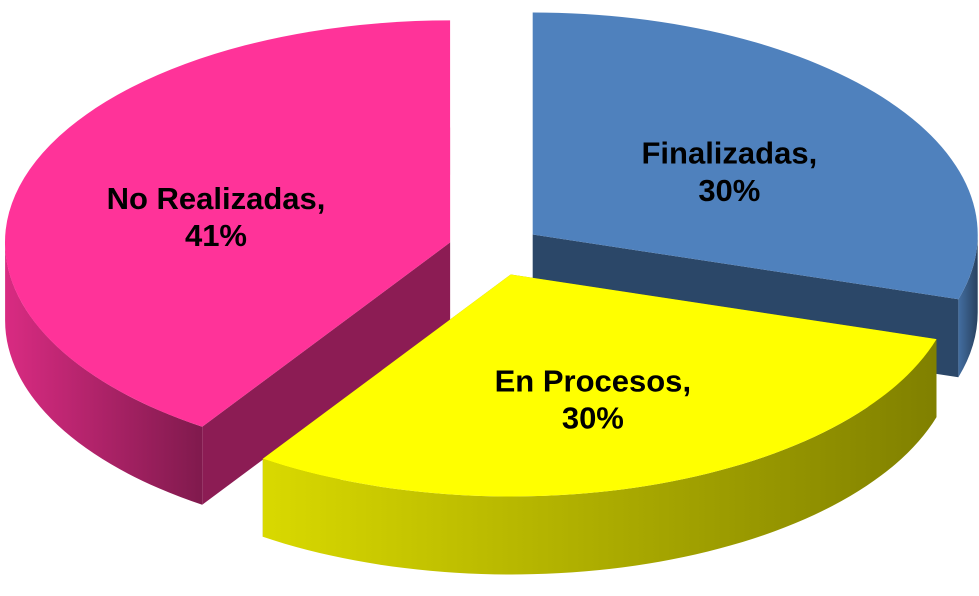 Image resolution: width=979 pixels, height=596 pixels. I want to click on data-label: En Procesos, 30%, so click(593, 399).